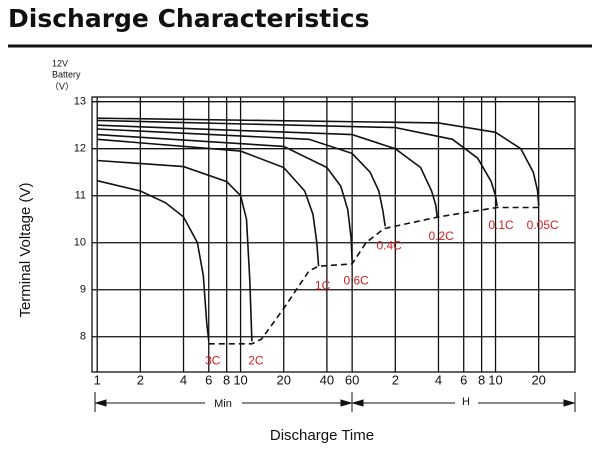 This screenshot has width=600, height=450. I want to click on series-label: 0.05C, so click(543, 225).